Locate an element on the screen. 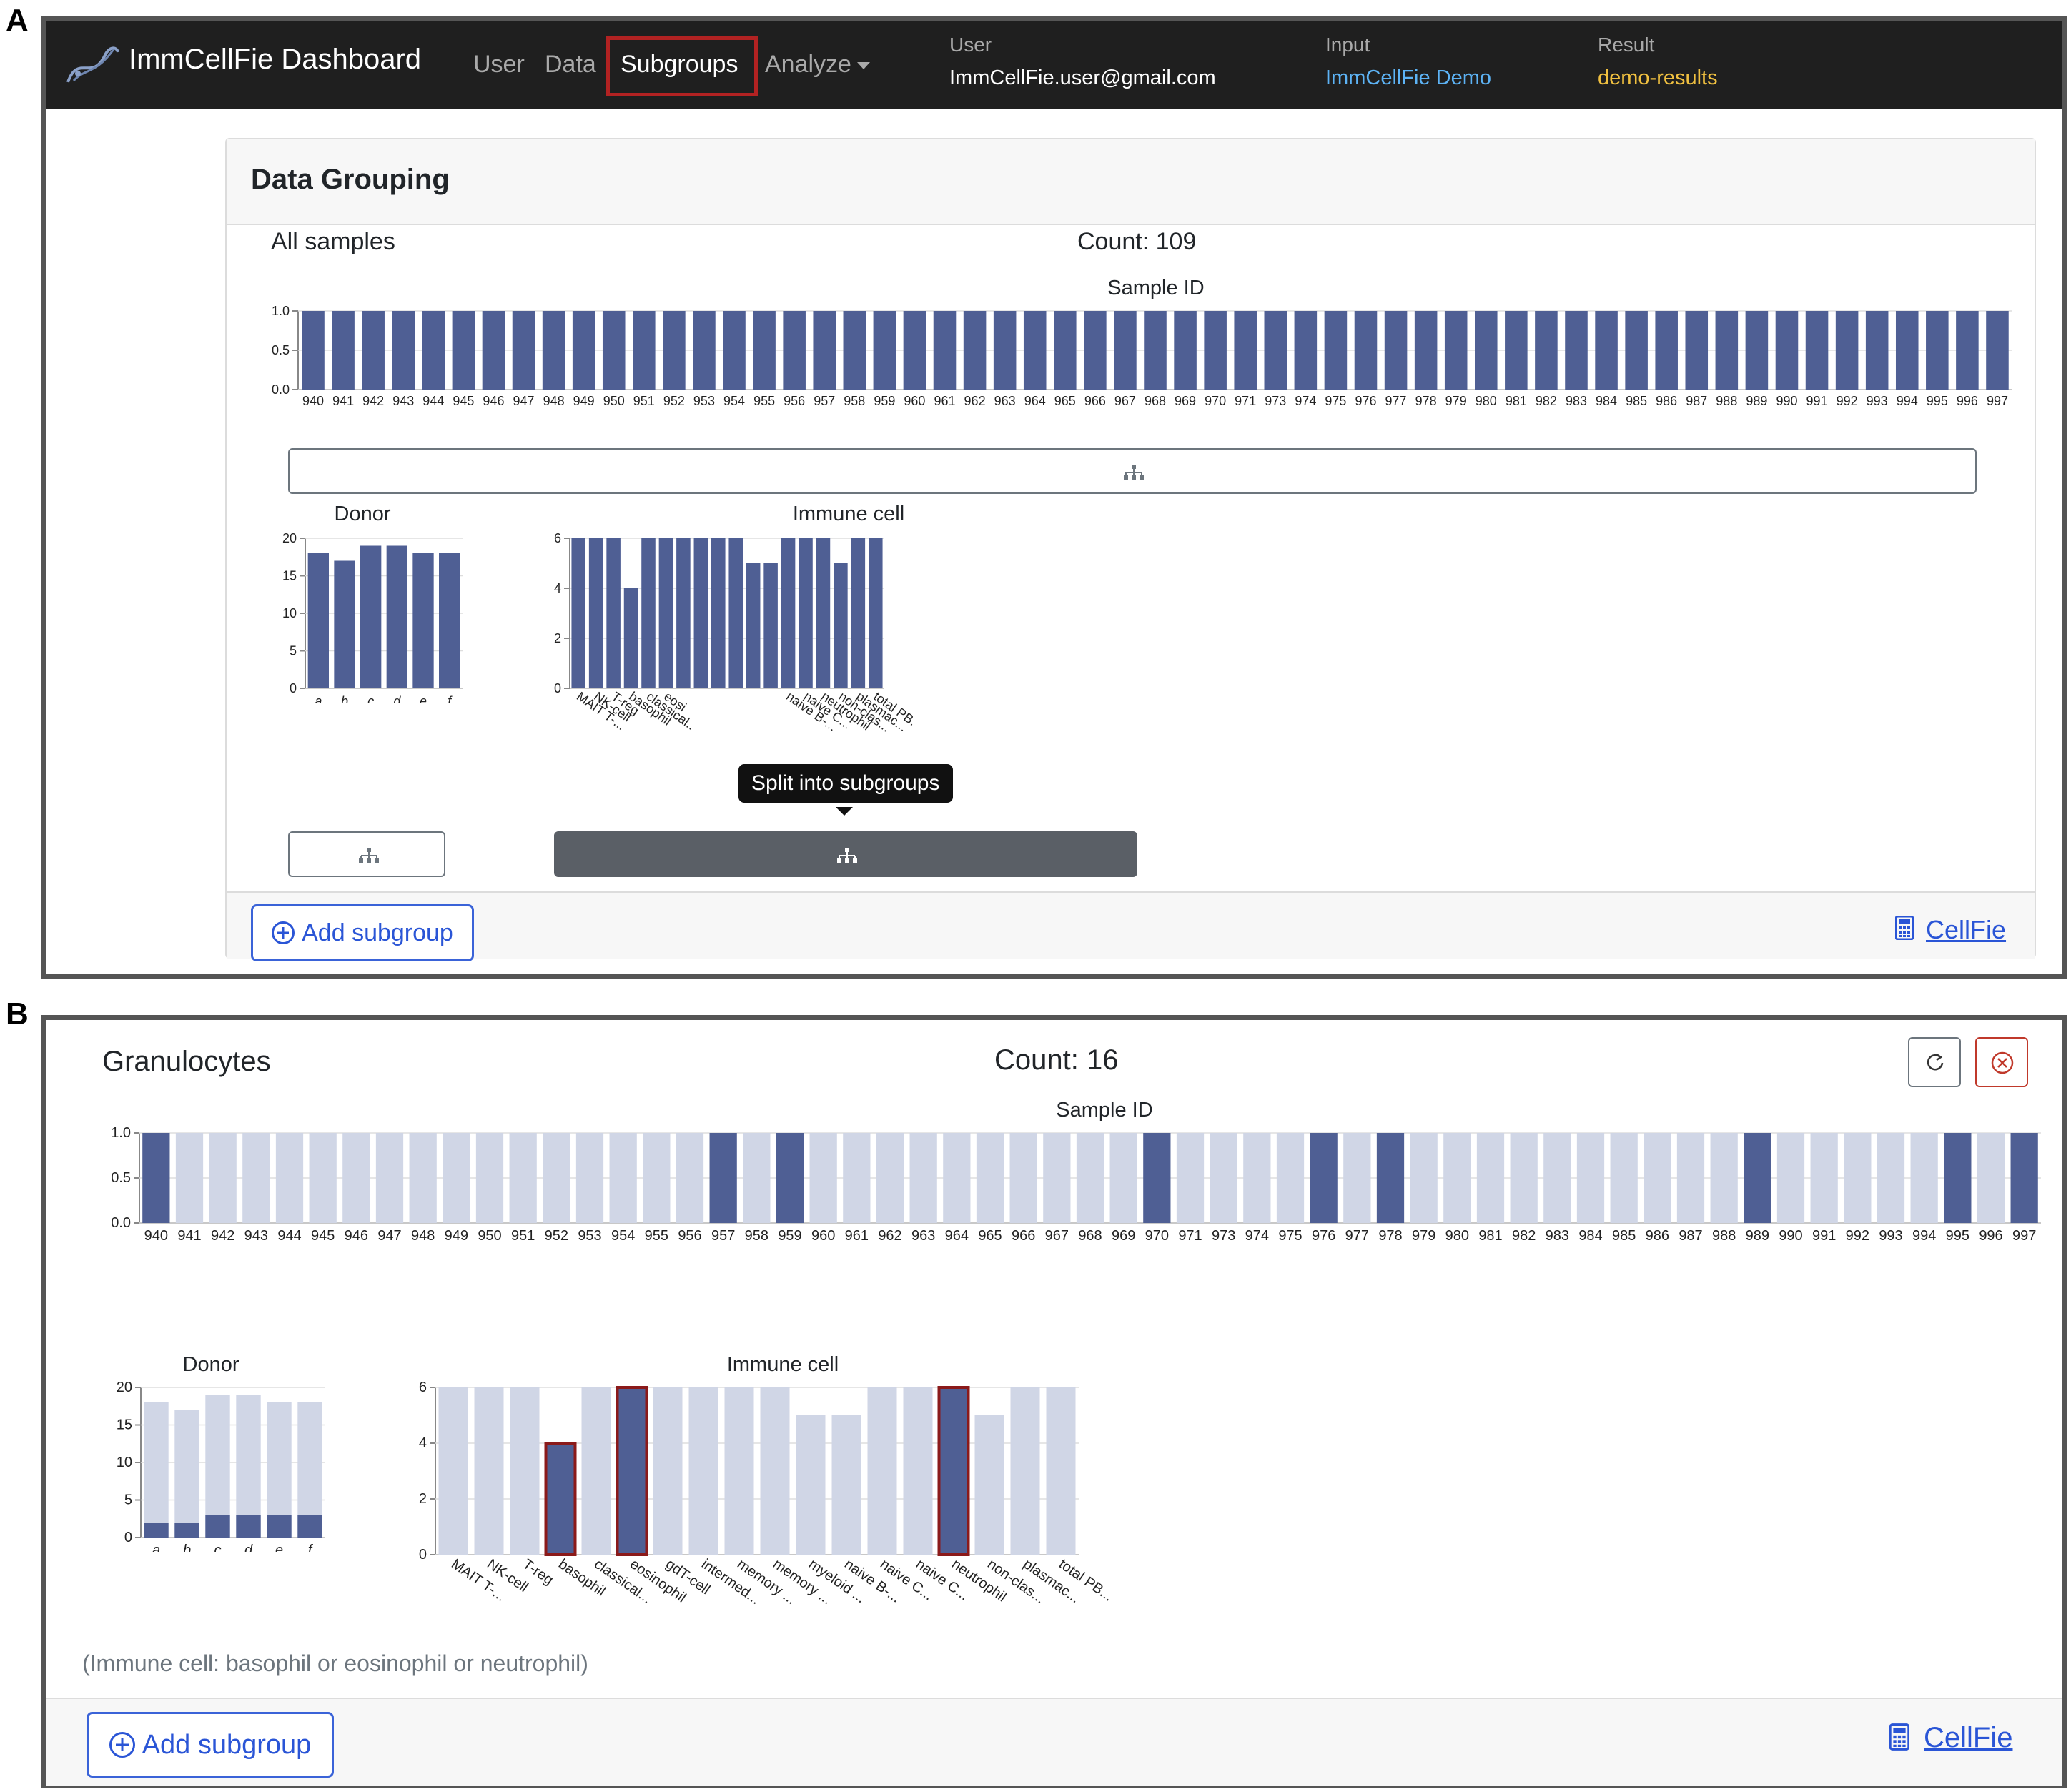 This screenshot has width=2071, height=1792. x-tick-label: 978 is located at coordinates (1390, 1236).